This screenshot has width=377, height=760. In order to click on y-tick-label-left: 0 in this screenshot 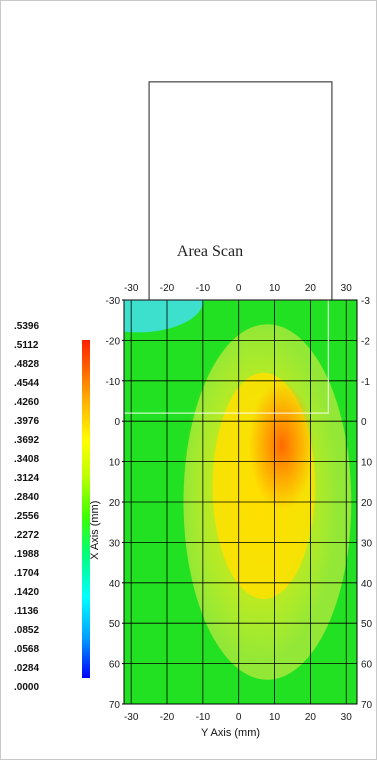, I will do `click(117, 422)`.